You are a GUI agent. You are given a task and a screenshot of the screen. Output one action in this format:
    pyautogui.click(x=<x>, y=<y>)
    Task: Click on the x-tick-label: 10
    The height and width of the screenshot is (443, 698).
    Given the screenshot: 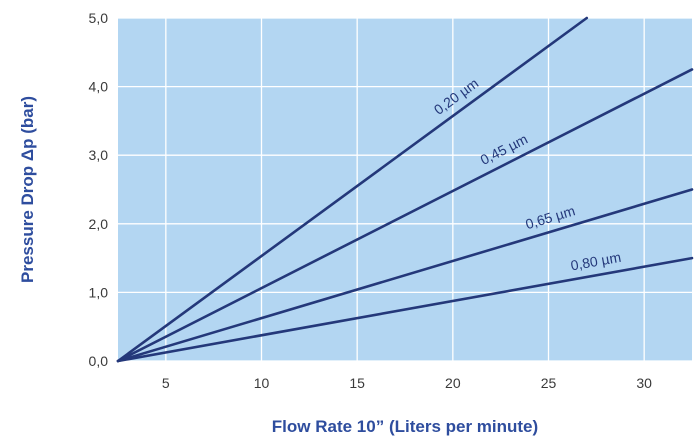 What is the action you would take?
    pyautogui.click(x=262, y=383)
    